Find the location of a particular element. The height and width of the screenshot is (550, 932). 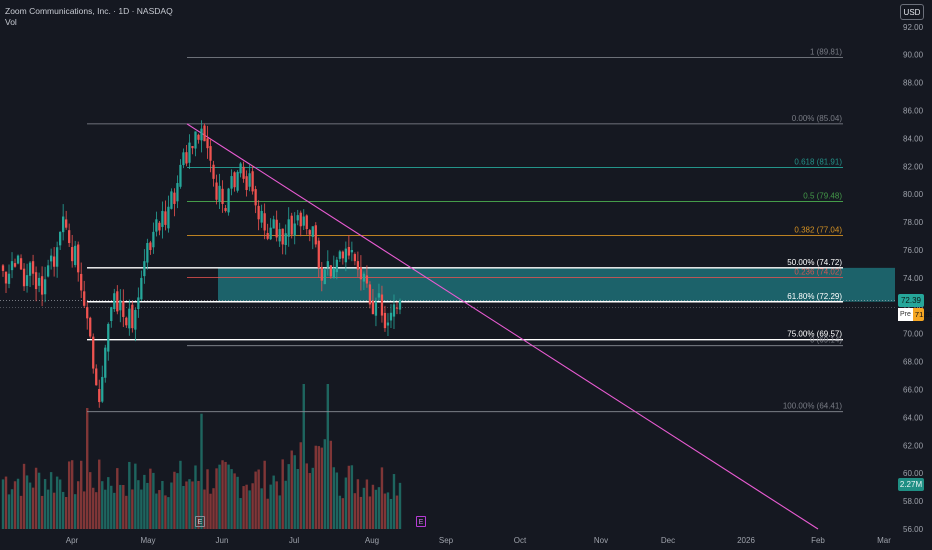

fib-level-label: 100.00% (64.41) is located at coordinates (812, 406).